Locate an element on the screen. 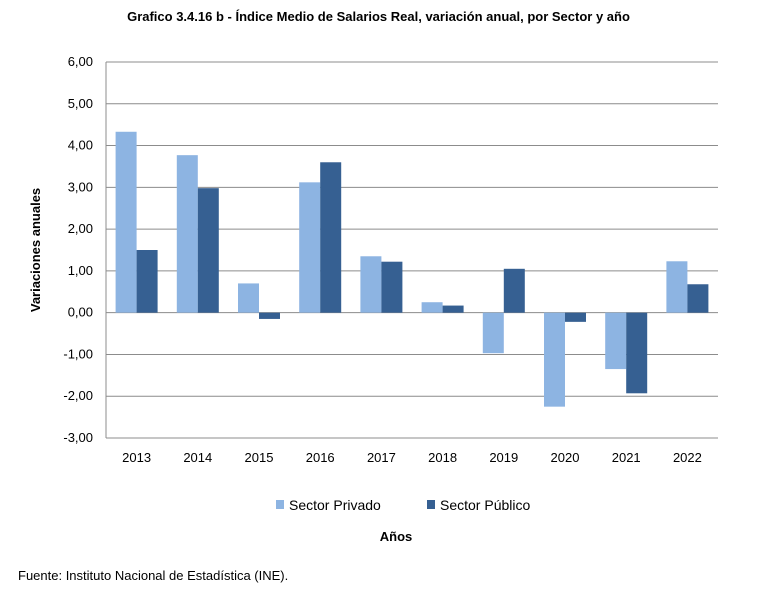  legend-label: Sector Privado is located at coordinates (335, 505).